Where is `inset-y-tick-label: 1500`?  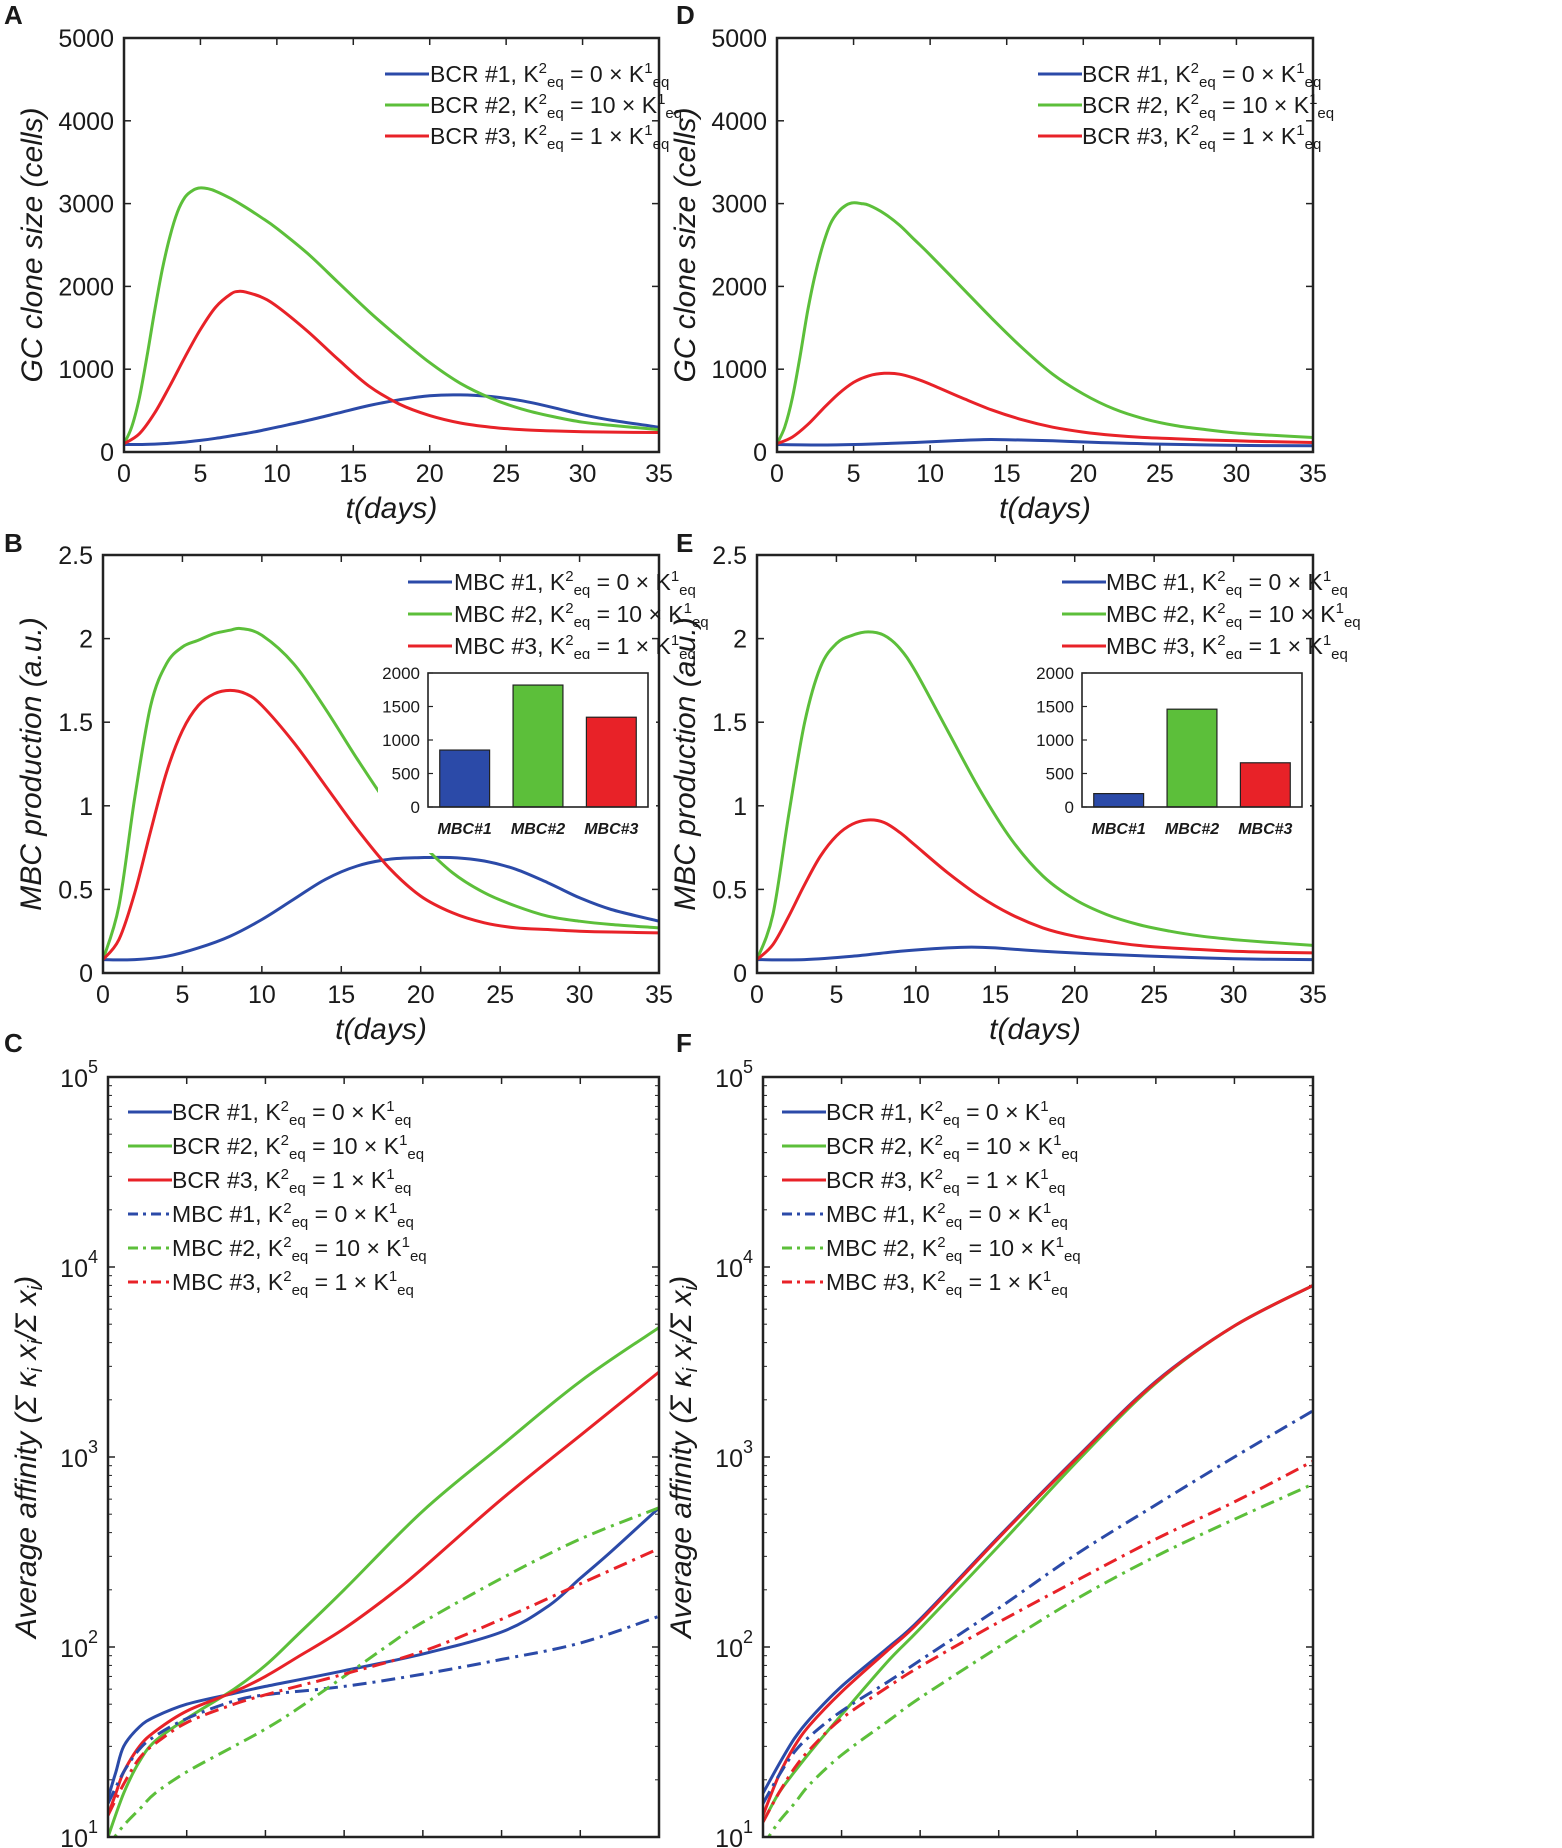
inset-y-tick-label: 1500 is located at coordinates (1055, 707).